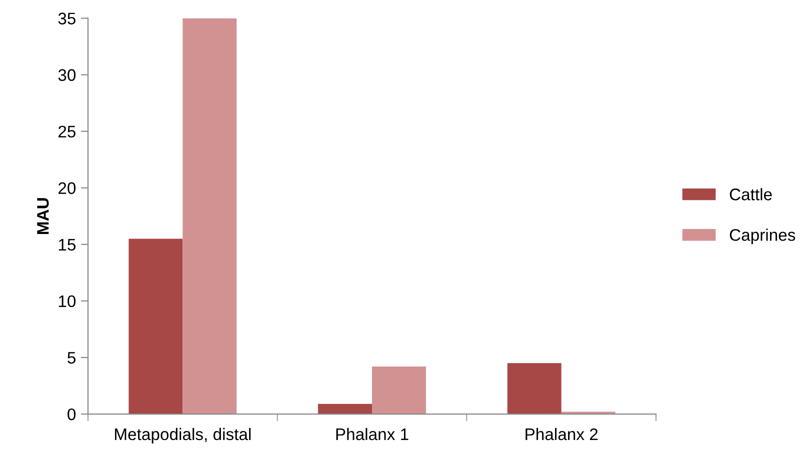 The image size is (800, 456). What do you see at coordinates (67, 301) in the screenshot?
I see `y-tick-label: 10` at bounding box center [67, 301].